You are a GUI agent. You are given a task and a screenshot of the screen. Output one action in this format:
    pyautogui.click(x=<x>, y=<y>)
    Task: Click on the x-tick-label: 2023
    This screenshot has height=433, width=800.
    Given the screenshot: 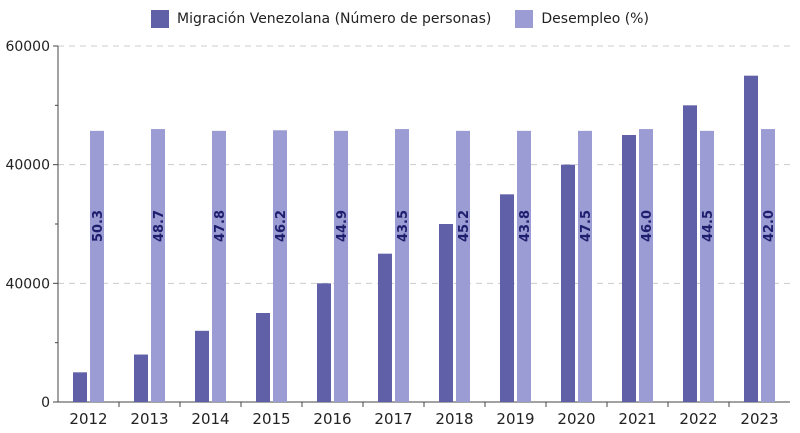 What is the action you would take?
    pyautogui.click(x=759, y=419)
    